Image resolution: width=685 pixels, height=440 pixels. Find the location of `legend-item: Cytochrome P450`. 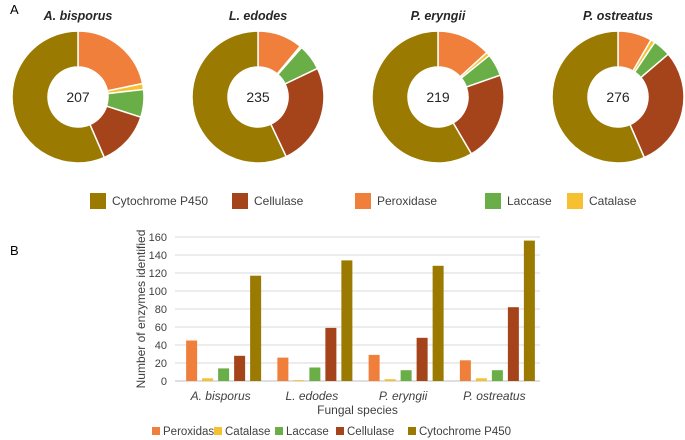

legend-item: Cytochrome P450 is located at coordinates (149, 201).